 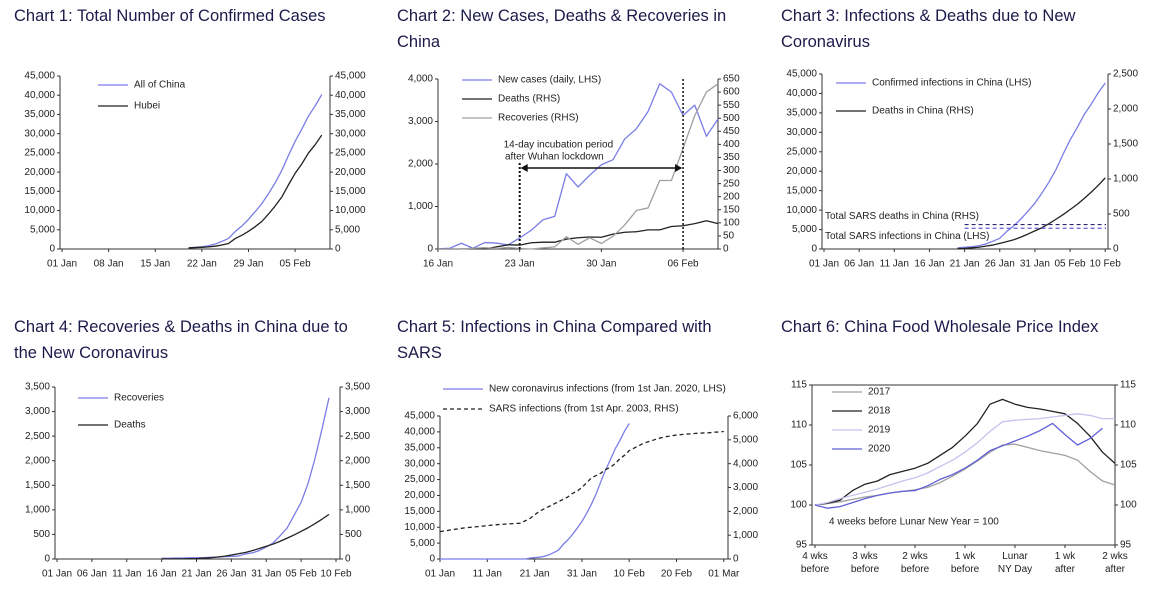 I want to click on y2-tick-label: 5,000, so click(x=745, y=439).